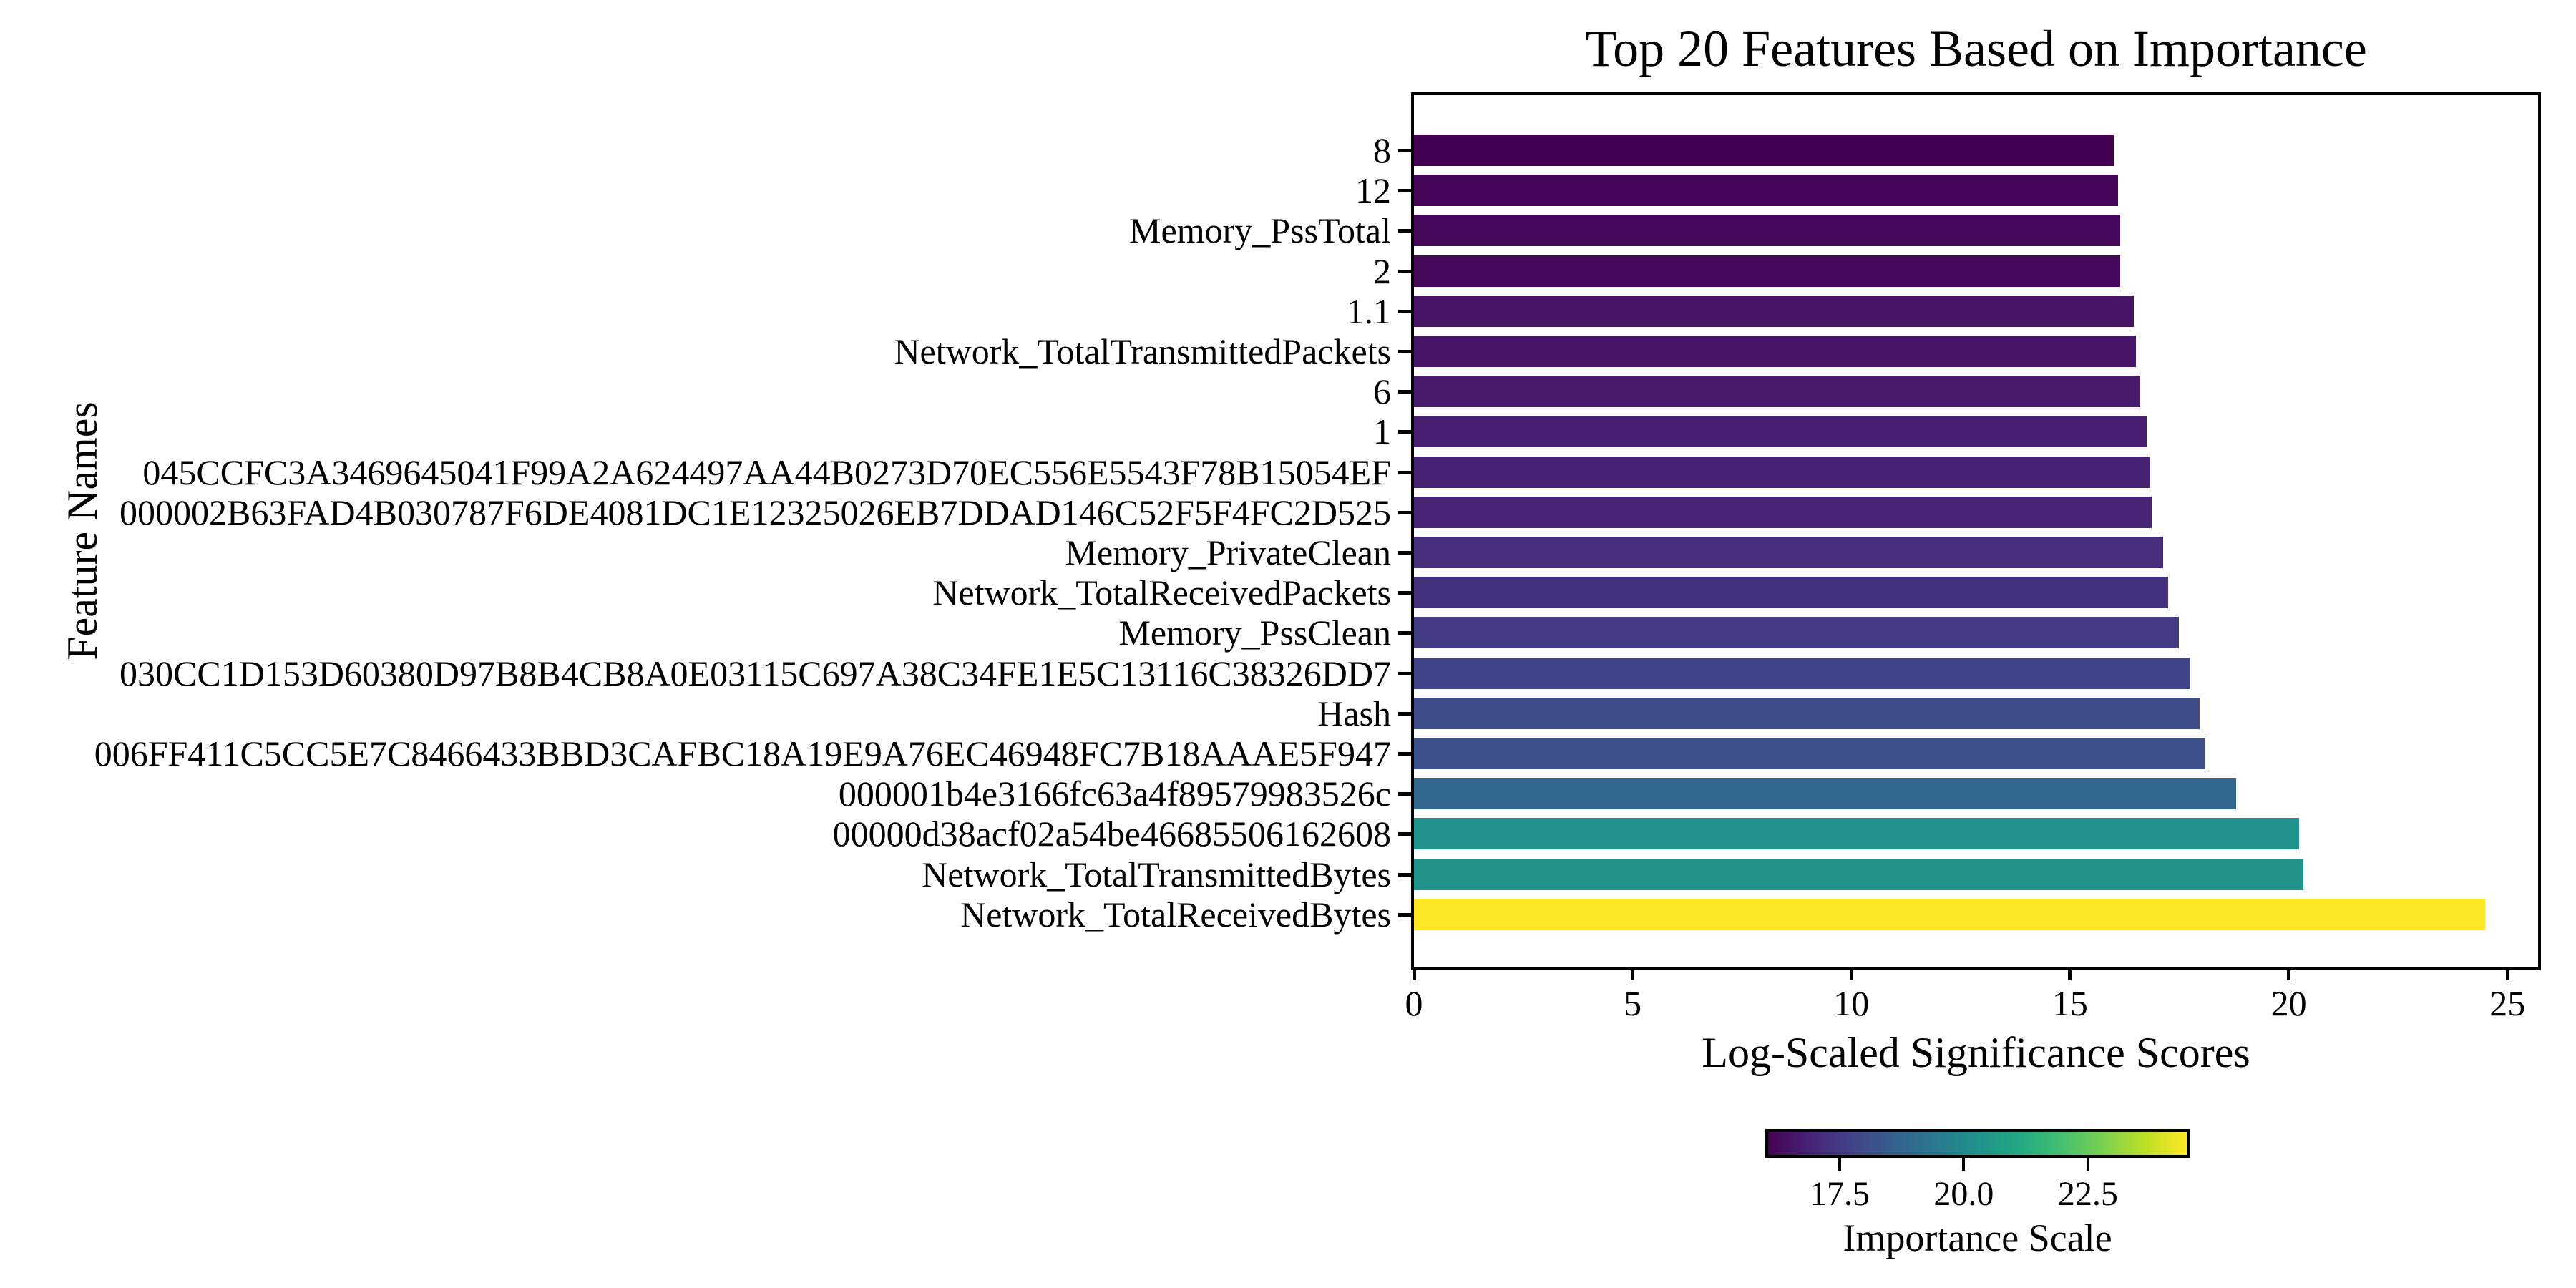 This screenshot has height=1288, width=2576. Describe the element at coordinates (1254, 633) in the screenshot. I see `y-tick-label: Memory_PssClean` at that location.